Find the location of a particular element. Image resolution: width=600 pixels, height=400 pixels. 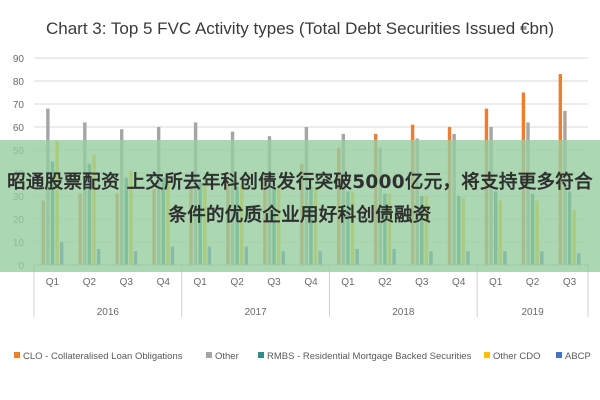

y-tick-label: 90 is located at coordinates (19, 59).